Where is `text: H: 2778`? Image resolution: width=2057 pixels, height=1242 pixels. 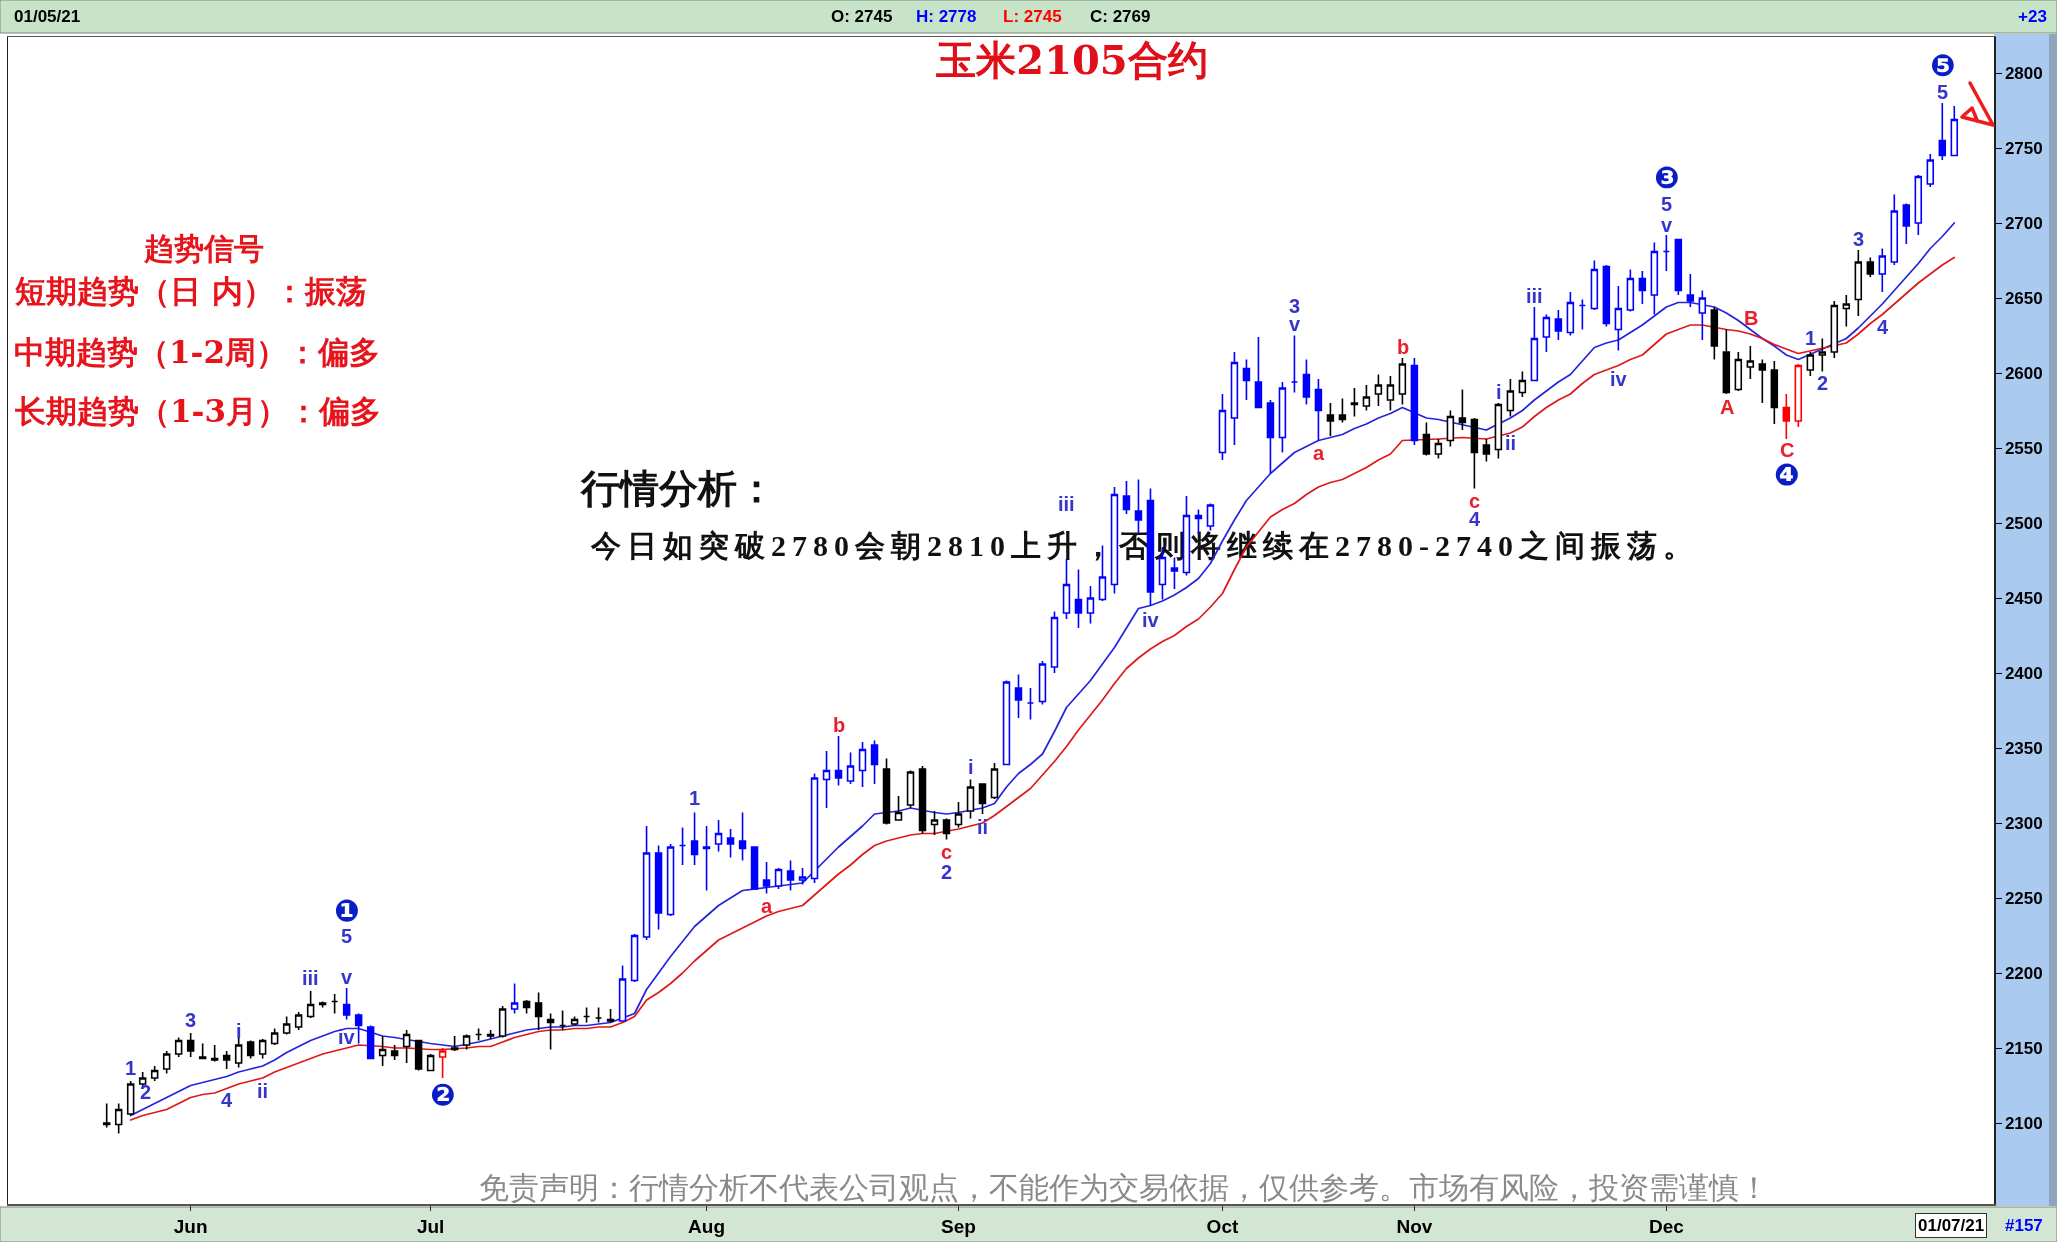
text: H: 2778 is located at coordinates (946, 16).